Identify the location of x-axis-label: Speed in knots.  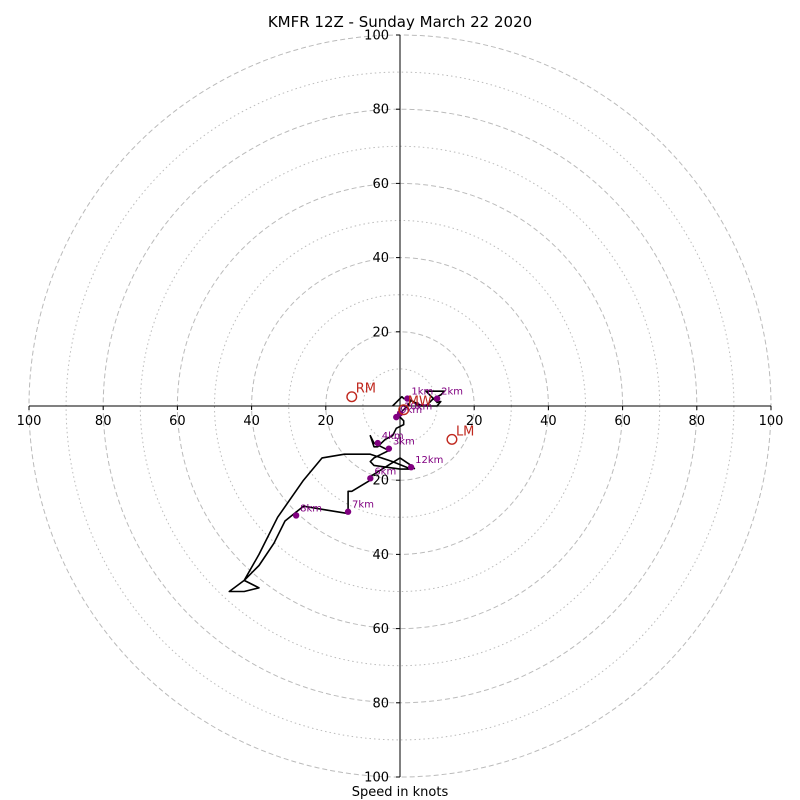
(400, 792).